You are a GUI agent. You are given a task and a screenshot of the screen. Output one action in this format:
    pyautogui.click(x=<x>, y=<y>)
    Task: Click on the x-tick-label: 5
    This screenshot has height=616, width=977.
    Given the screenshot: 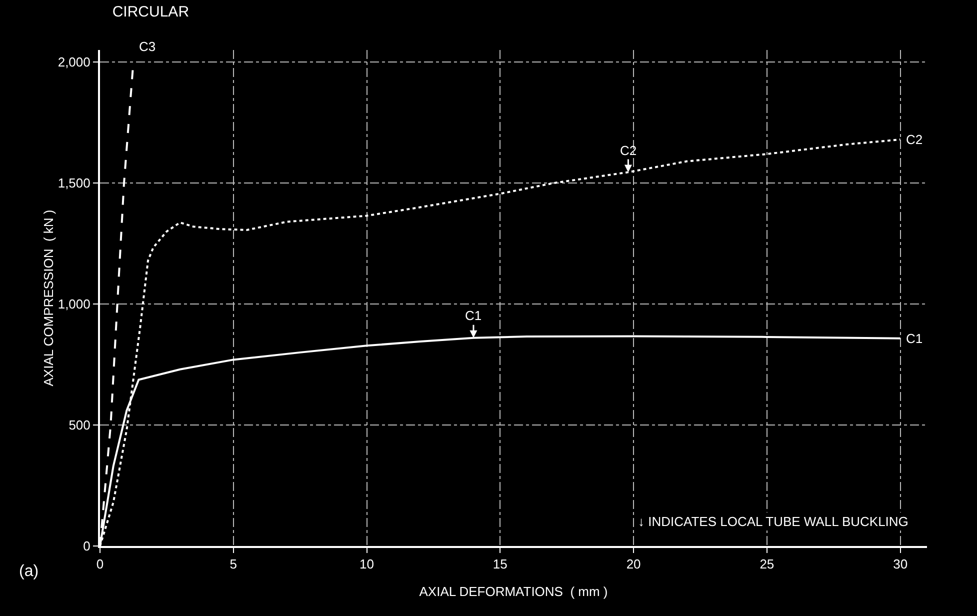 What is the action you would take?
    pyautogui.click(x=234, y=564)
    